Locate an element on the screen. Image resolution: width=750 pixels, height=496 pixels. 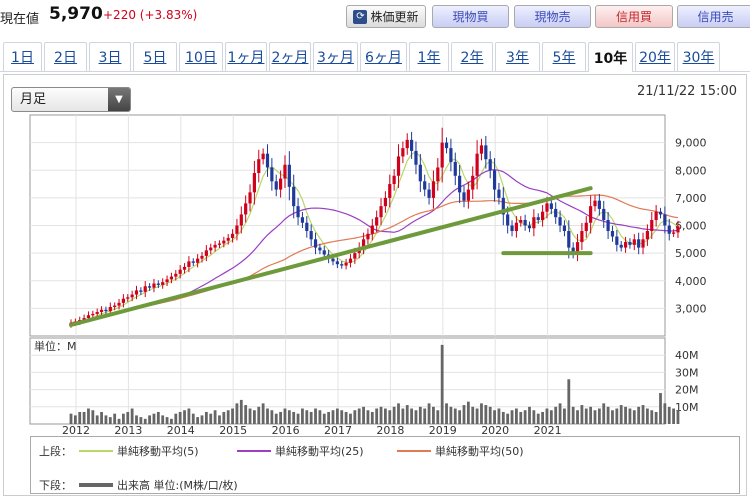
volume-unit-label: 単位：M is located at coordinates (55, 346).